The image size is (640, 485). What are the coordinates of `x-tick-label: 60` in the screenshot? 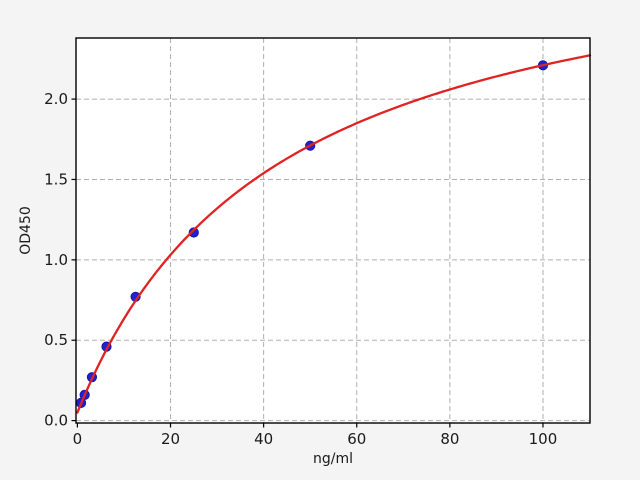 It's located at (356, 439).